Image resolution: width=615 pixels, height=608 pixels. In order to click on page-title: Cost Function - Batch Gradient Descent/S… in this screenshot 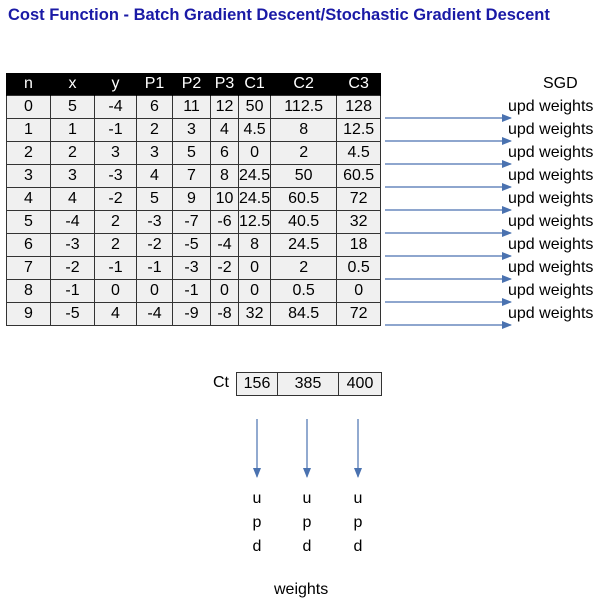, I will do `click(279, 15)`.